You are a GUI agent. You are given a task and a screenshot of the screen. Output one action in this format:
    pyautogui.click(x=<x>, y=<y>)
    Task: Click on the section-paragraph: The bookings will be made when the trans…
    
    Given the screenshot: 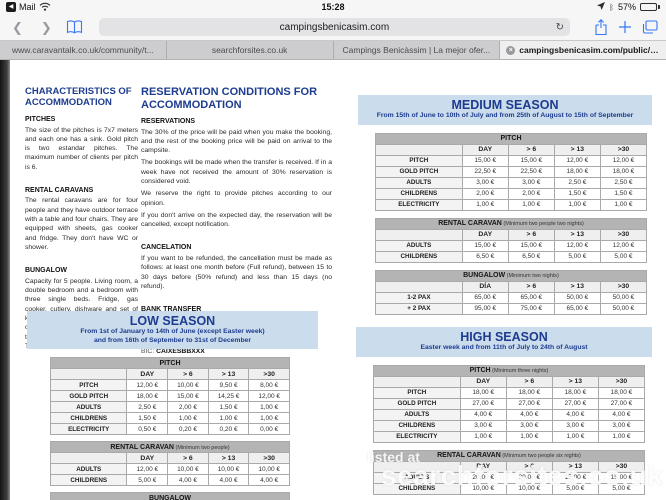 What is the action you would take?
    pyautogui.click(x=236, y=172)
    